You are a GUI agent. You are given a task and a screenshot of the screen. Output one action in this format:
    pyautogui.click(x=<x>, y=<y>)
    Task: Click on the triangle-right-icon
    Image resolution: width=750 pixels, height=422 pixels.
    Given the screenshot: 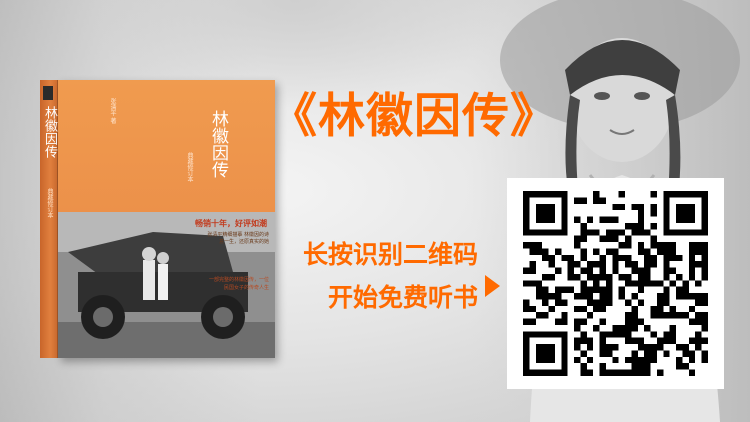 What is the action you would take?
    pyautogui.click(x=492, y=286)
    